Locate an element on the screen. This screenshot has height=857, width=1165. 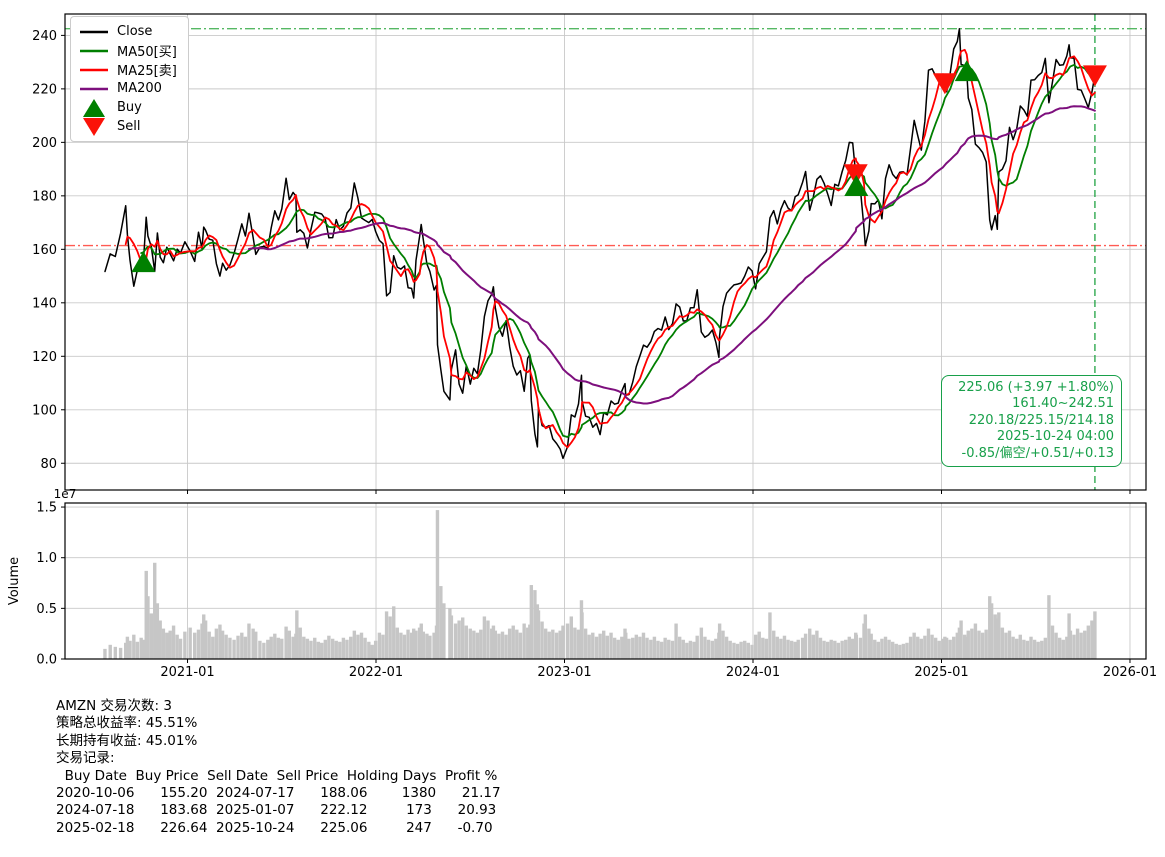
volume-tick-label: 0.0 is located at coordinates (46, 660).